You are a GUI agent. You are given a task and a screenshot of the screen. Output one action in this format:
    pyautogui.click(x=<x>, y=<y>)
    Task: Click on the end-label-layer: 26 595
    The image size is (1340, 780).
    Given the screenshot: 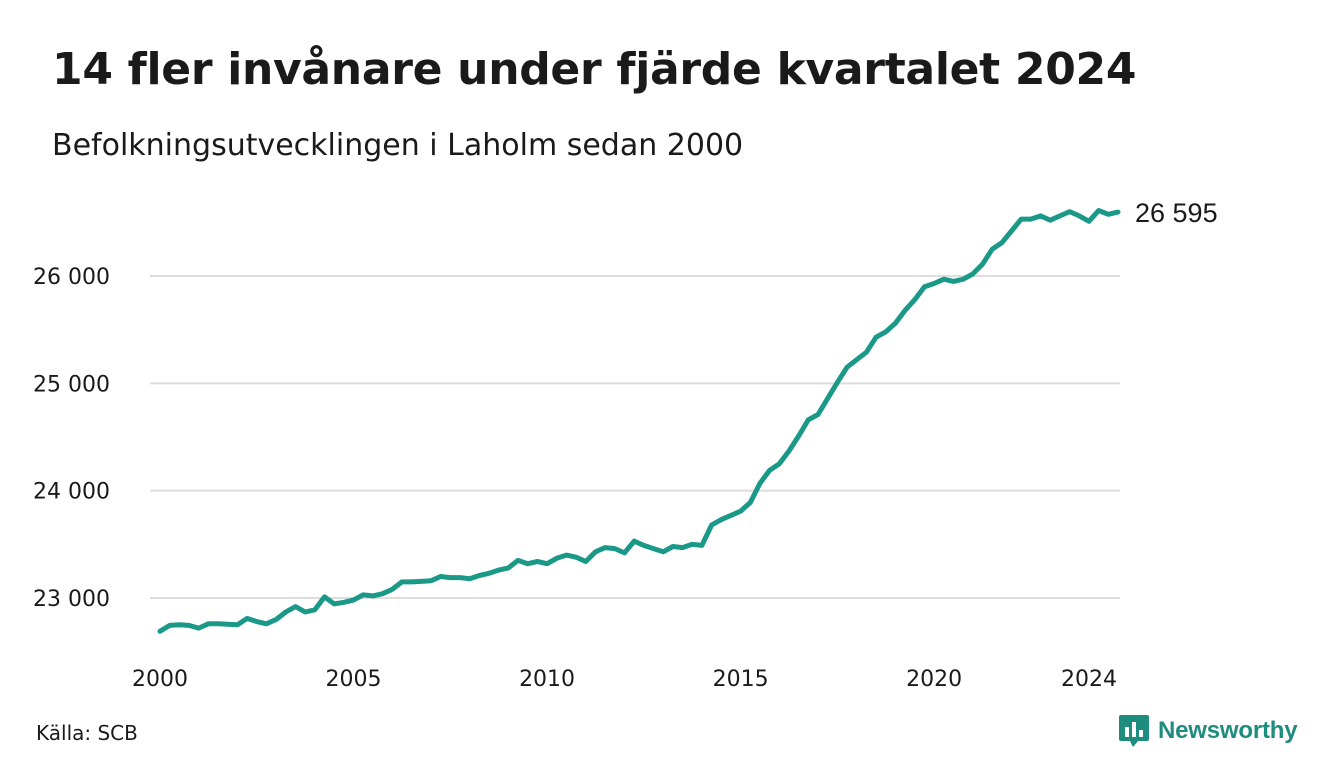 What is the action you would take?
    pyautogui.click(x=1176, y=213)
    